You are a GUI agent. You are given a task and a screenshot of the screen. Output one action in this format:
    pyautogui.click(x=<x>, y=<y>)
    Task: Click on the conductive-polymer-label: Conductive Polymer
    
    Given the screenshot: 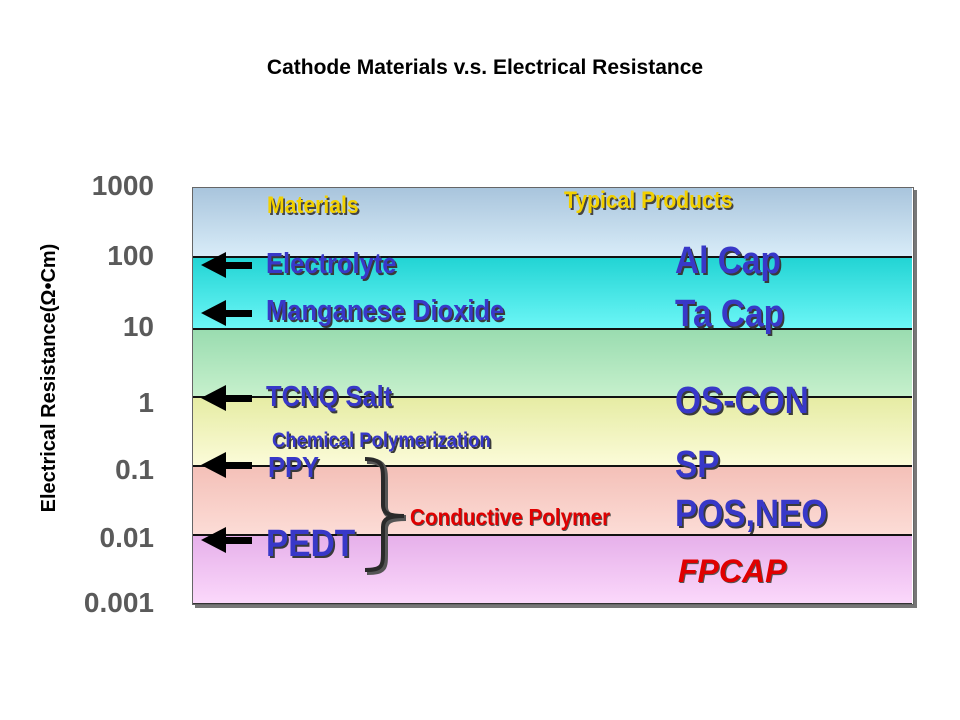 What is the action you would take?
    pyautogui.click(x=510, y=517)
    